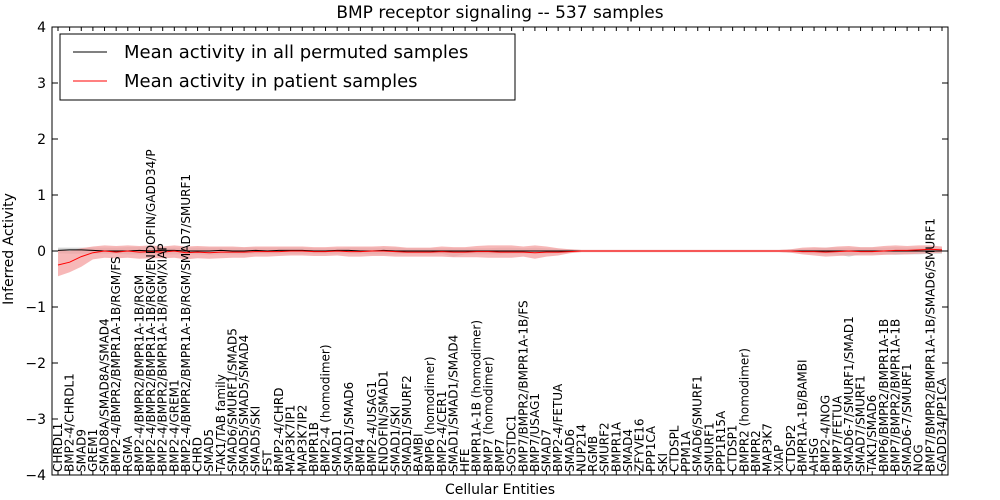  What do you see at coordinates (593, 454) in the screenshot?
I see `x-tick-label: RGMB` at bounding box center [593, 454].